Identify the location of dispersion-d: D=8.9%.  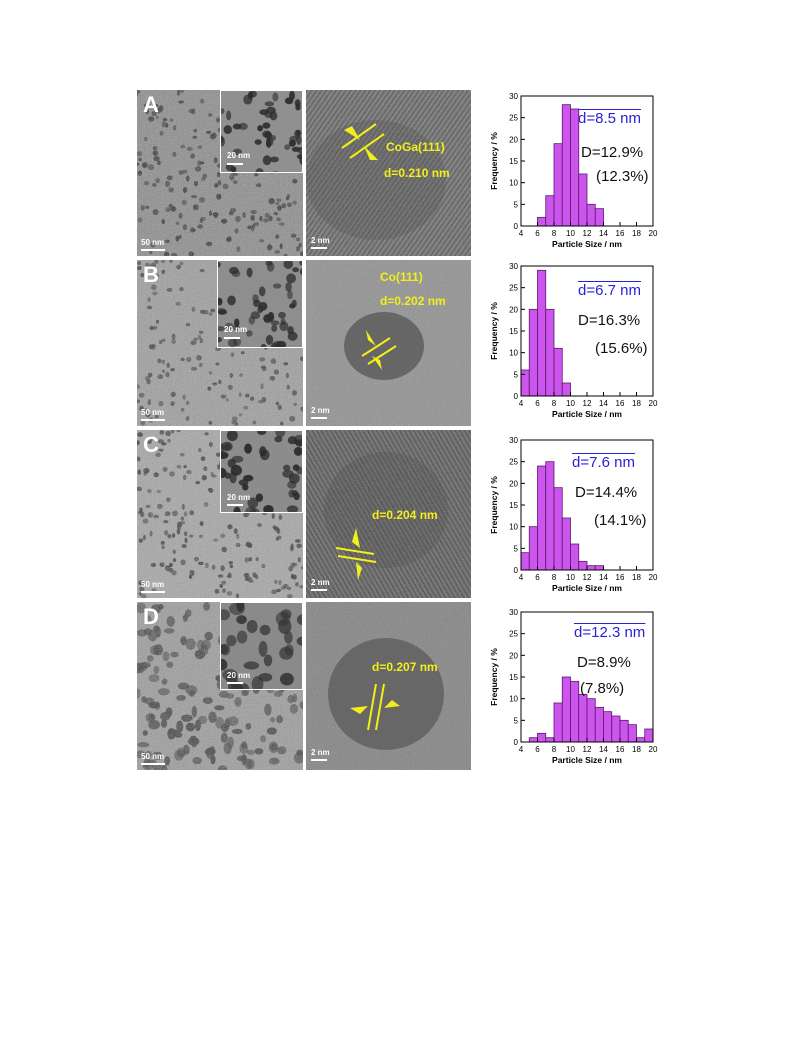
(604, 662).